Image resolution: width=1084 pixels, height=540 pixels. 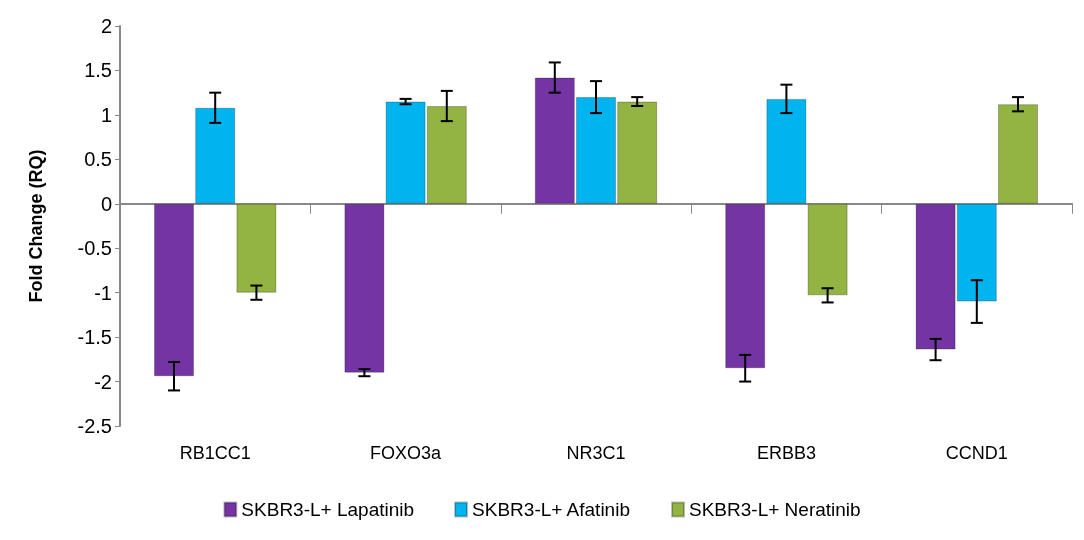 What do you see at coordinates (215, 453) in the screenshot?
I see `x-tick-label: RB1CC1` at bounding box center [215, 453].